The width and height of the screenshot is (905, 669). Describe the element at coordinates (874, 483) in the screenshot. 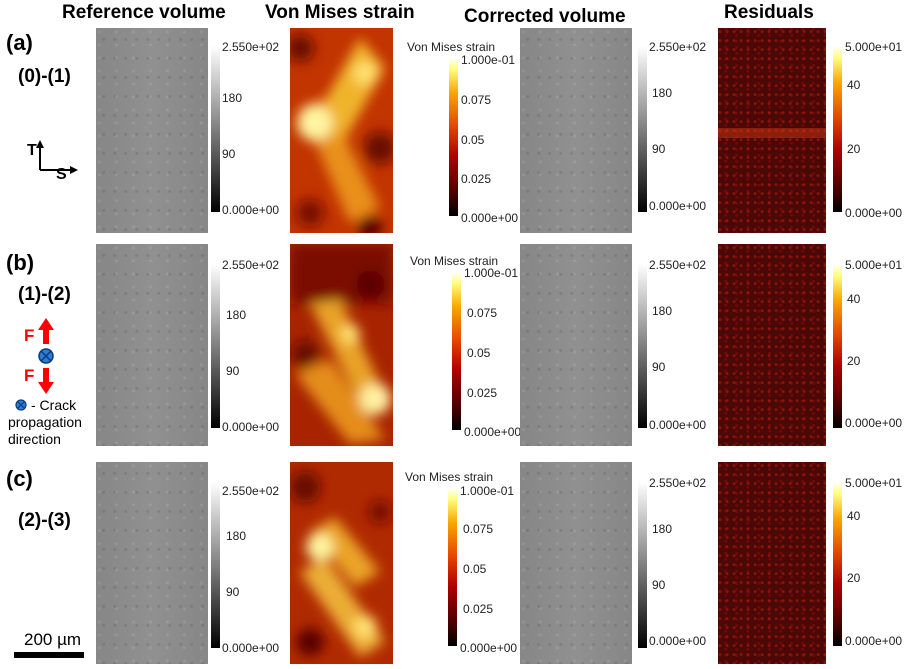

I see `cb-resid-c-max: 5.000e+01` at that location.